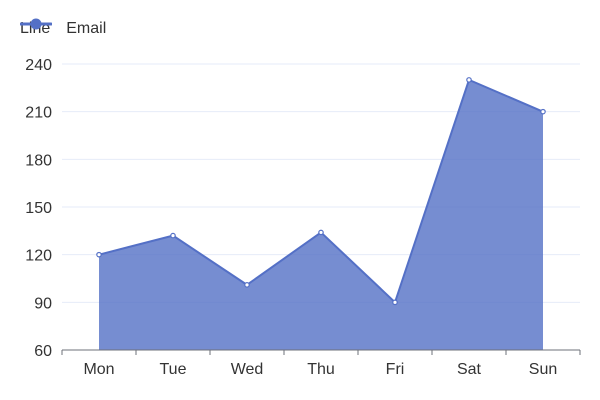  What do you see at coordinates (247, 369) in the screenshot?
I see `x-tick-label: Wed` at bounding box center [247, 369].